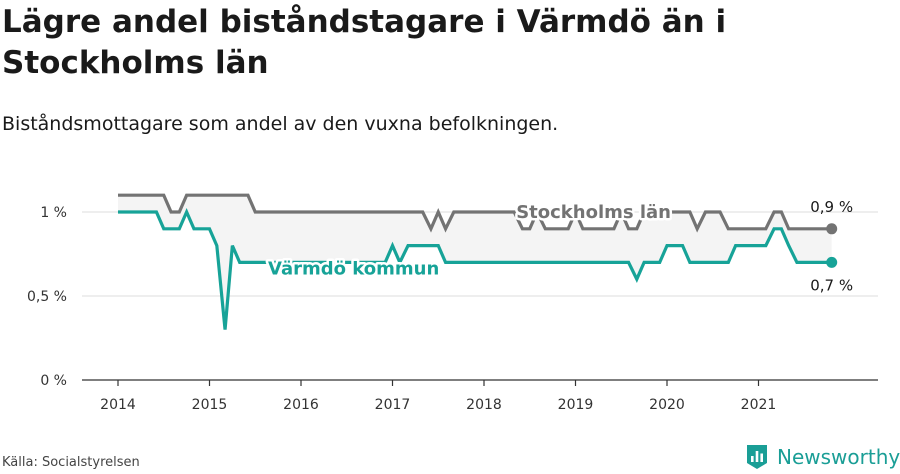 This screenshot has width=900, height=474. What do you see at coordinates (831, 207) in the screenshot?
I see `end-value-label-stockholm: 0,9 %` at bounding box center [831, 207].